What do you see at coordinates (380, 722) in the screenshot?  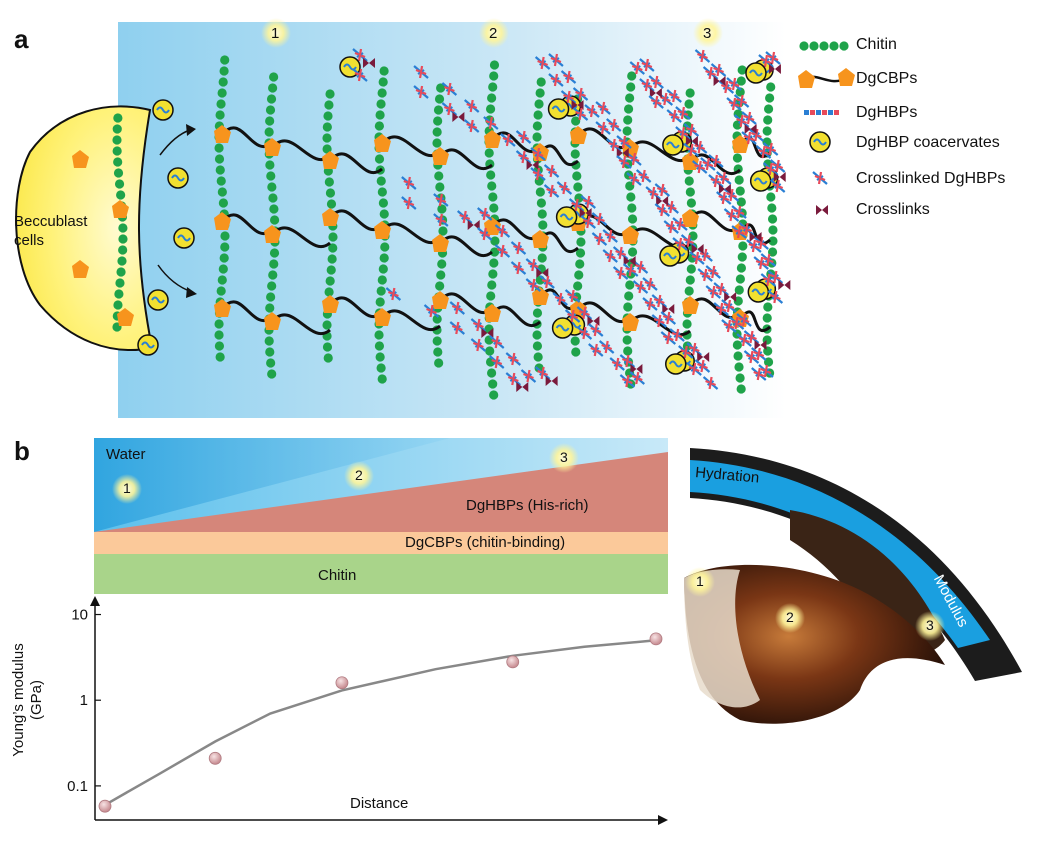 I see `fit-curve` at bounding box center [380, 722].